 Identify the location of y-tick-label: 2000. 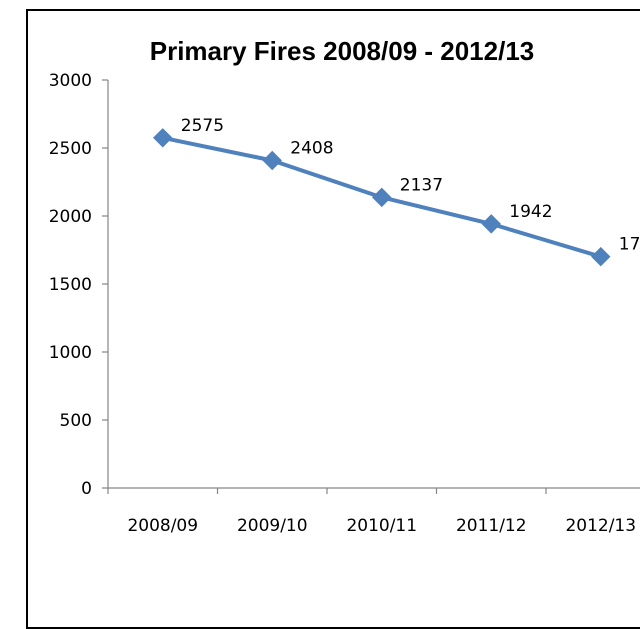
(70, 217).